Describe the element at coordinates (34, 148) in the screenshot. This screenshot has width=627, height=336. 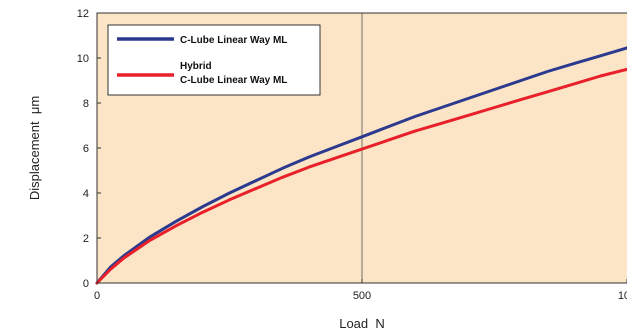
I see `y-axis-label: Displacement μm` at that location.